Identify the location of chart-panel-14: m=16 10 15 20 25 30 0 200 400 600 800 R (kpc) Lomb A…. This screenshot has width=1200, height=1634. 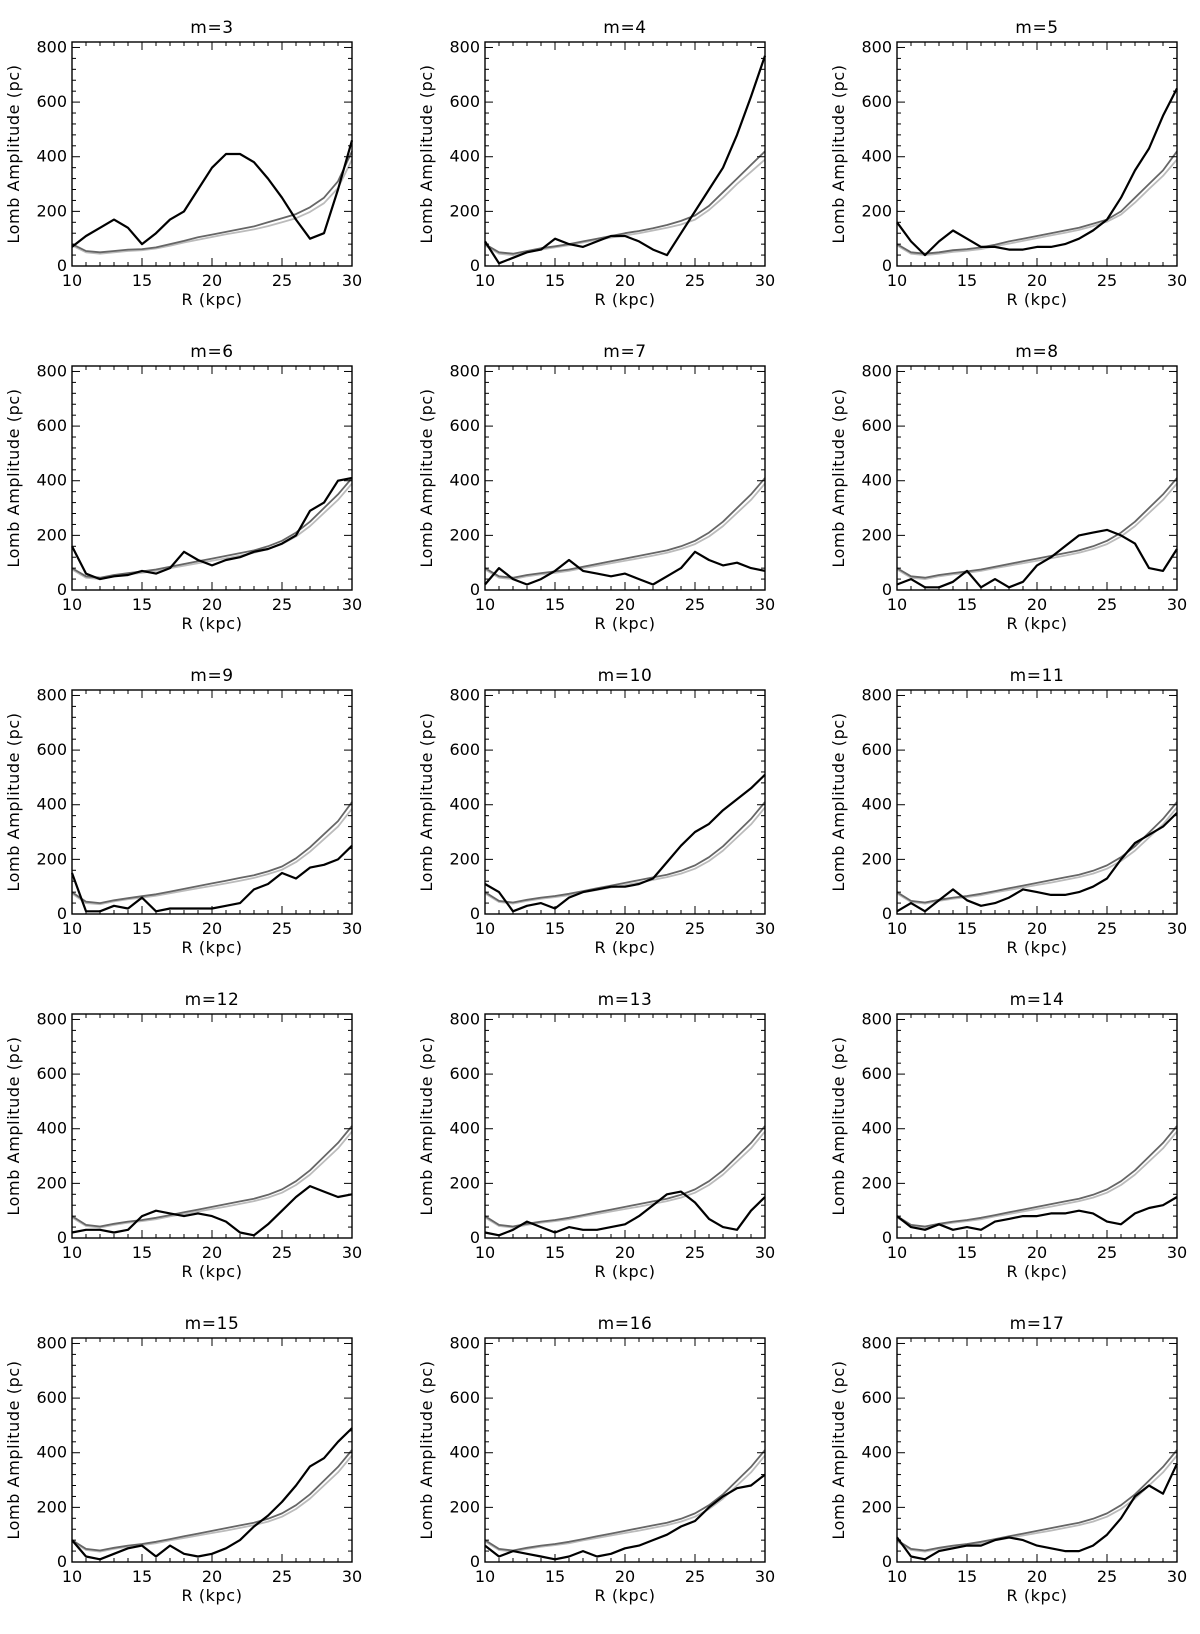
(596, 1459).